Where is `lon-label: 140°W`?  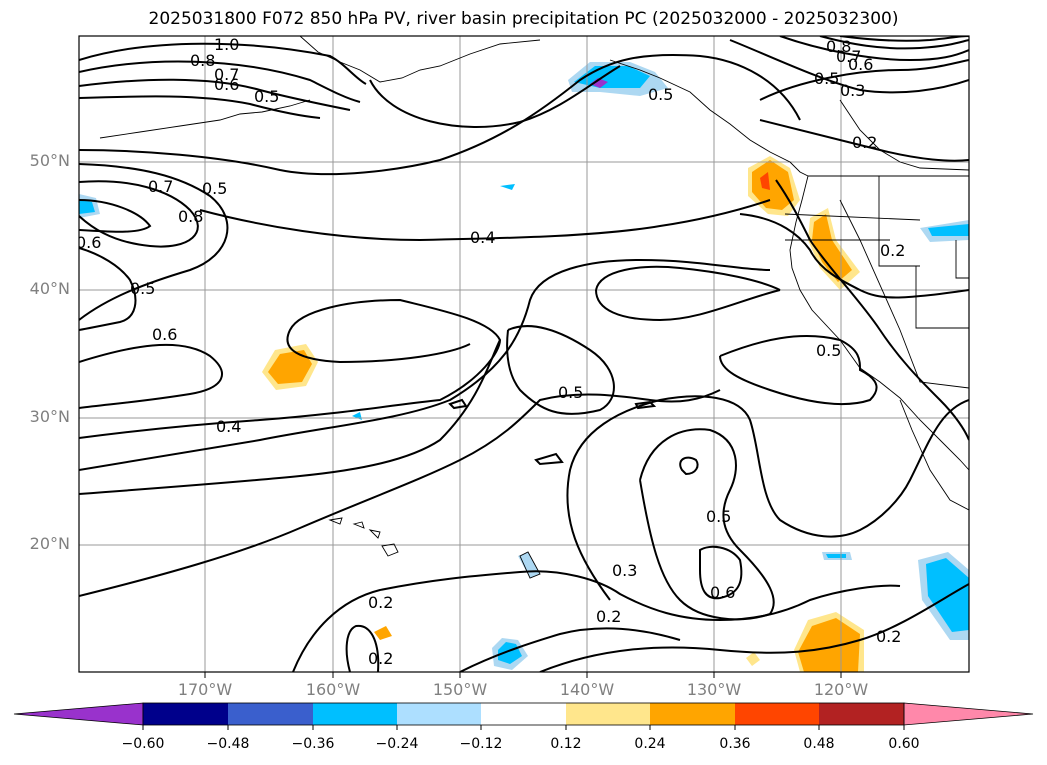 lon-label: 140°W is located at coordinates (587, 689).